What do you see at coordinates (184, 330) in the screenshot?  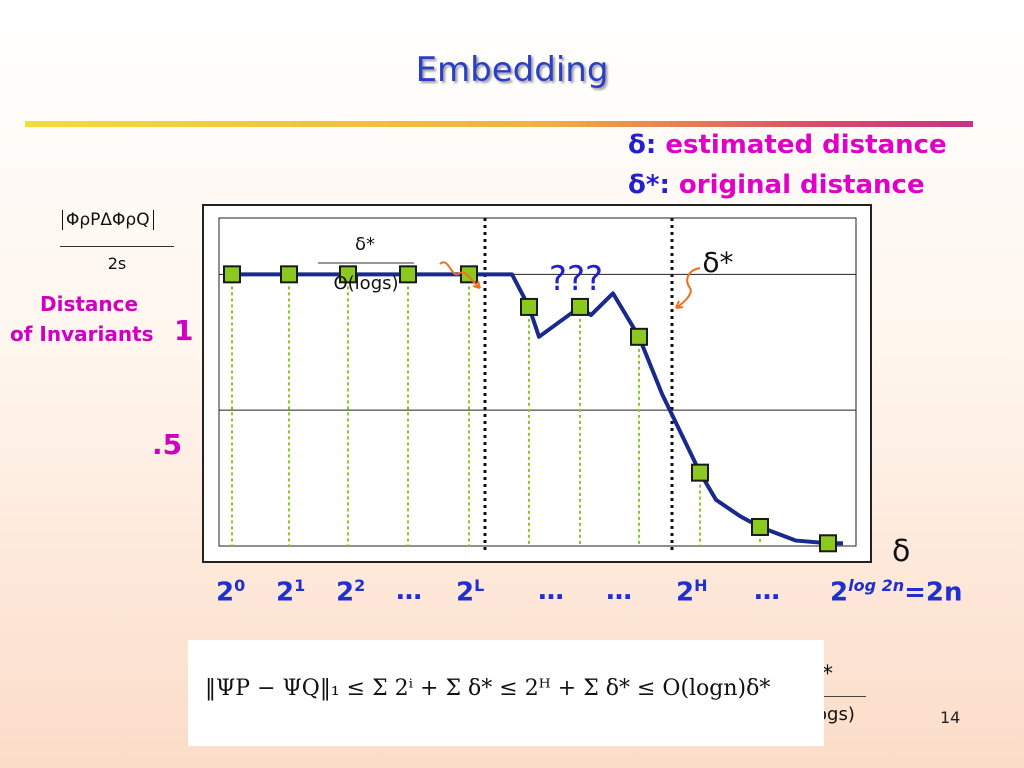 I see `y-tick-1: 1` at bounding box center [184, 330].